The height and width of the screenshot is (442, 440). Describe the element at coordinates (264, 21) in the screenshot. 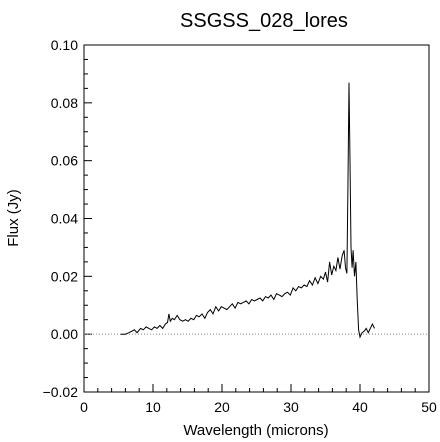

I see `chart-title: SSGSS_028_lores` at that location.